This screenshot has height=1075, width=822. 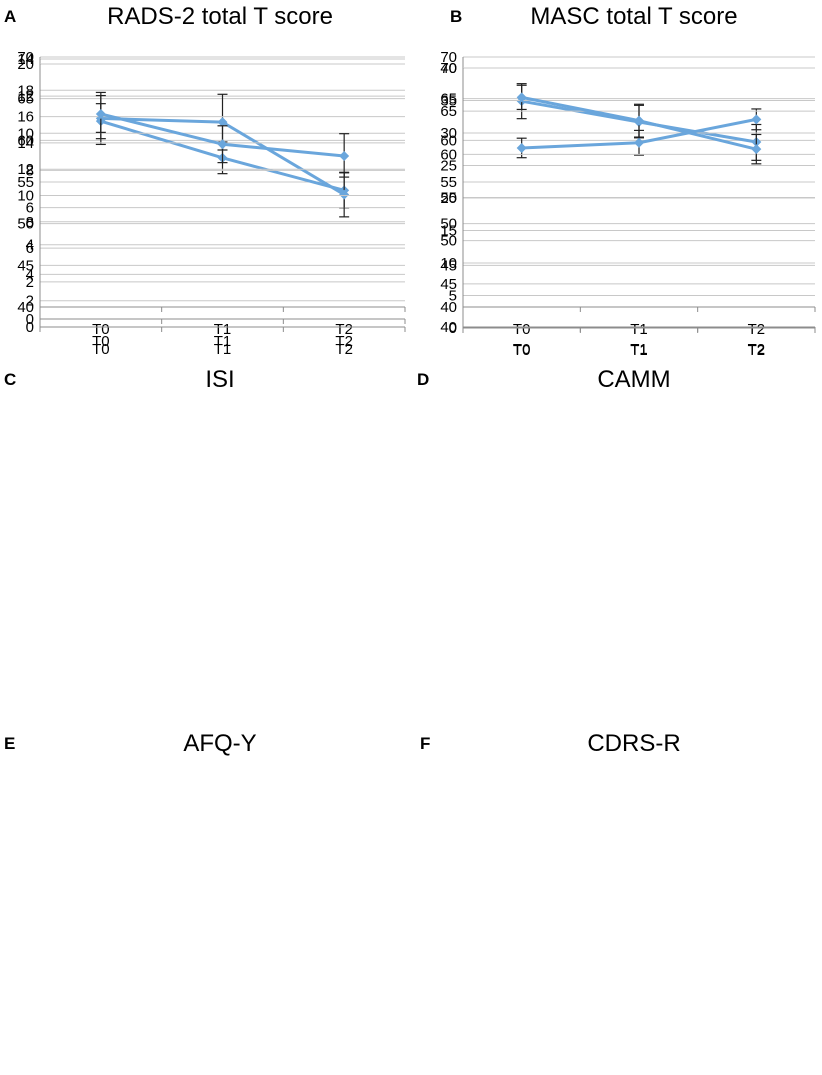 What do you see at coordinates (9, 743) in the screenshot?
I see `panel-label: E` at bounding box center [9, 743].